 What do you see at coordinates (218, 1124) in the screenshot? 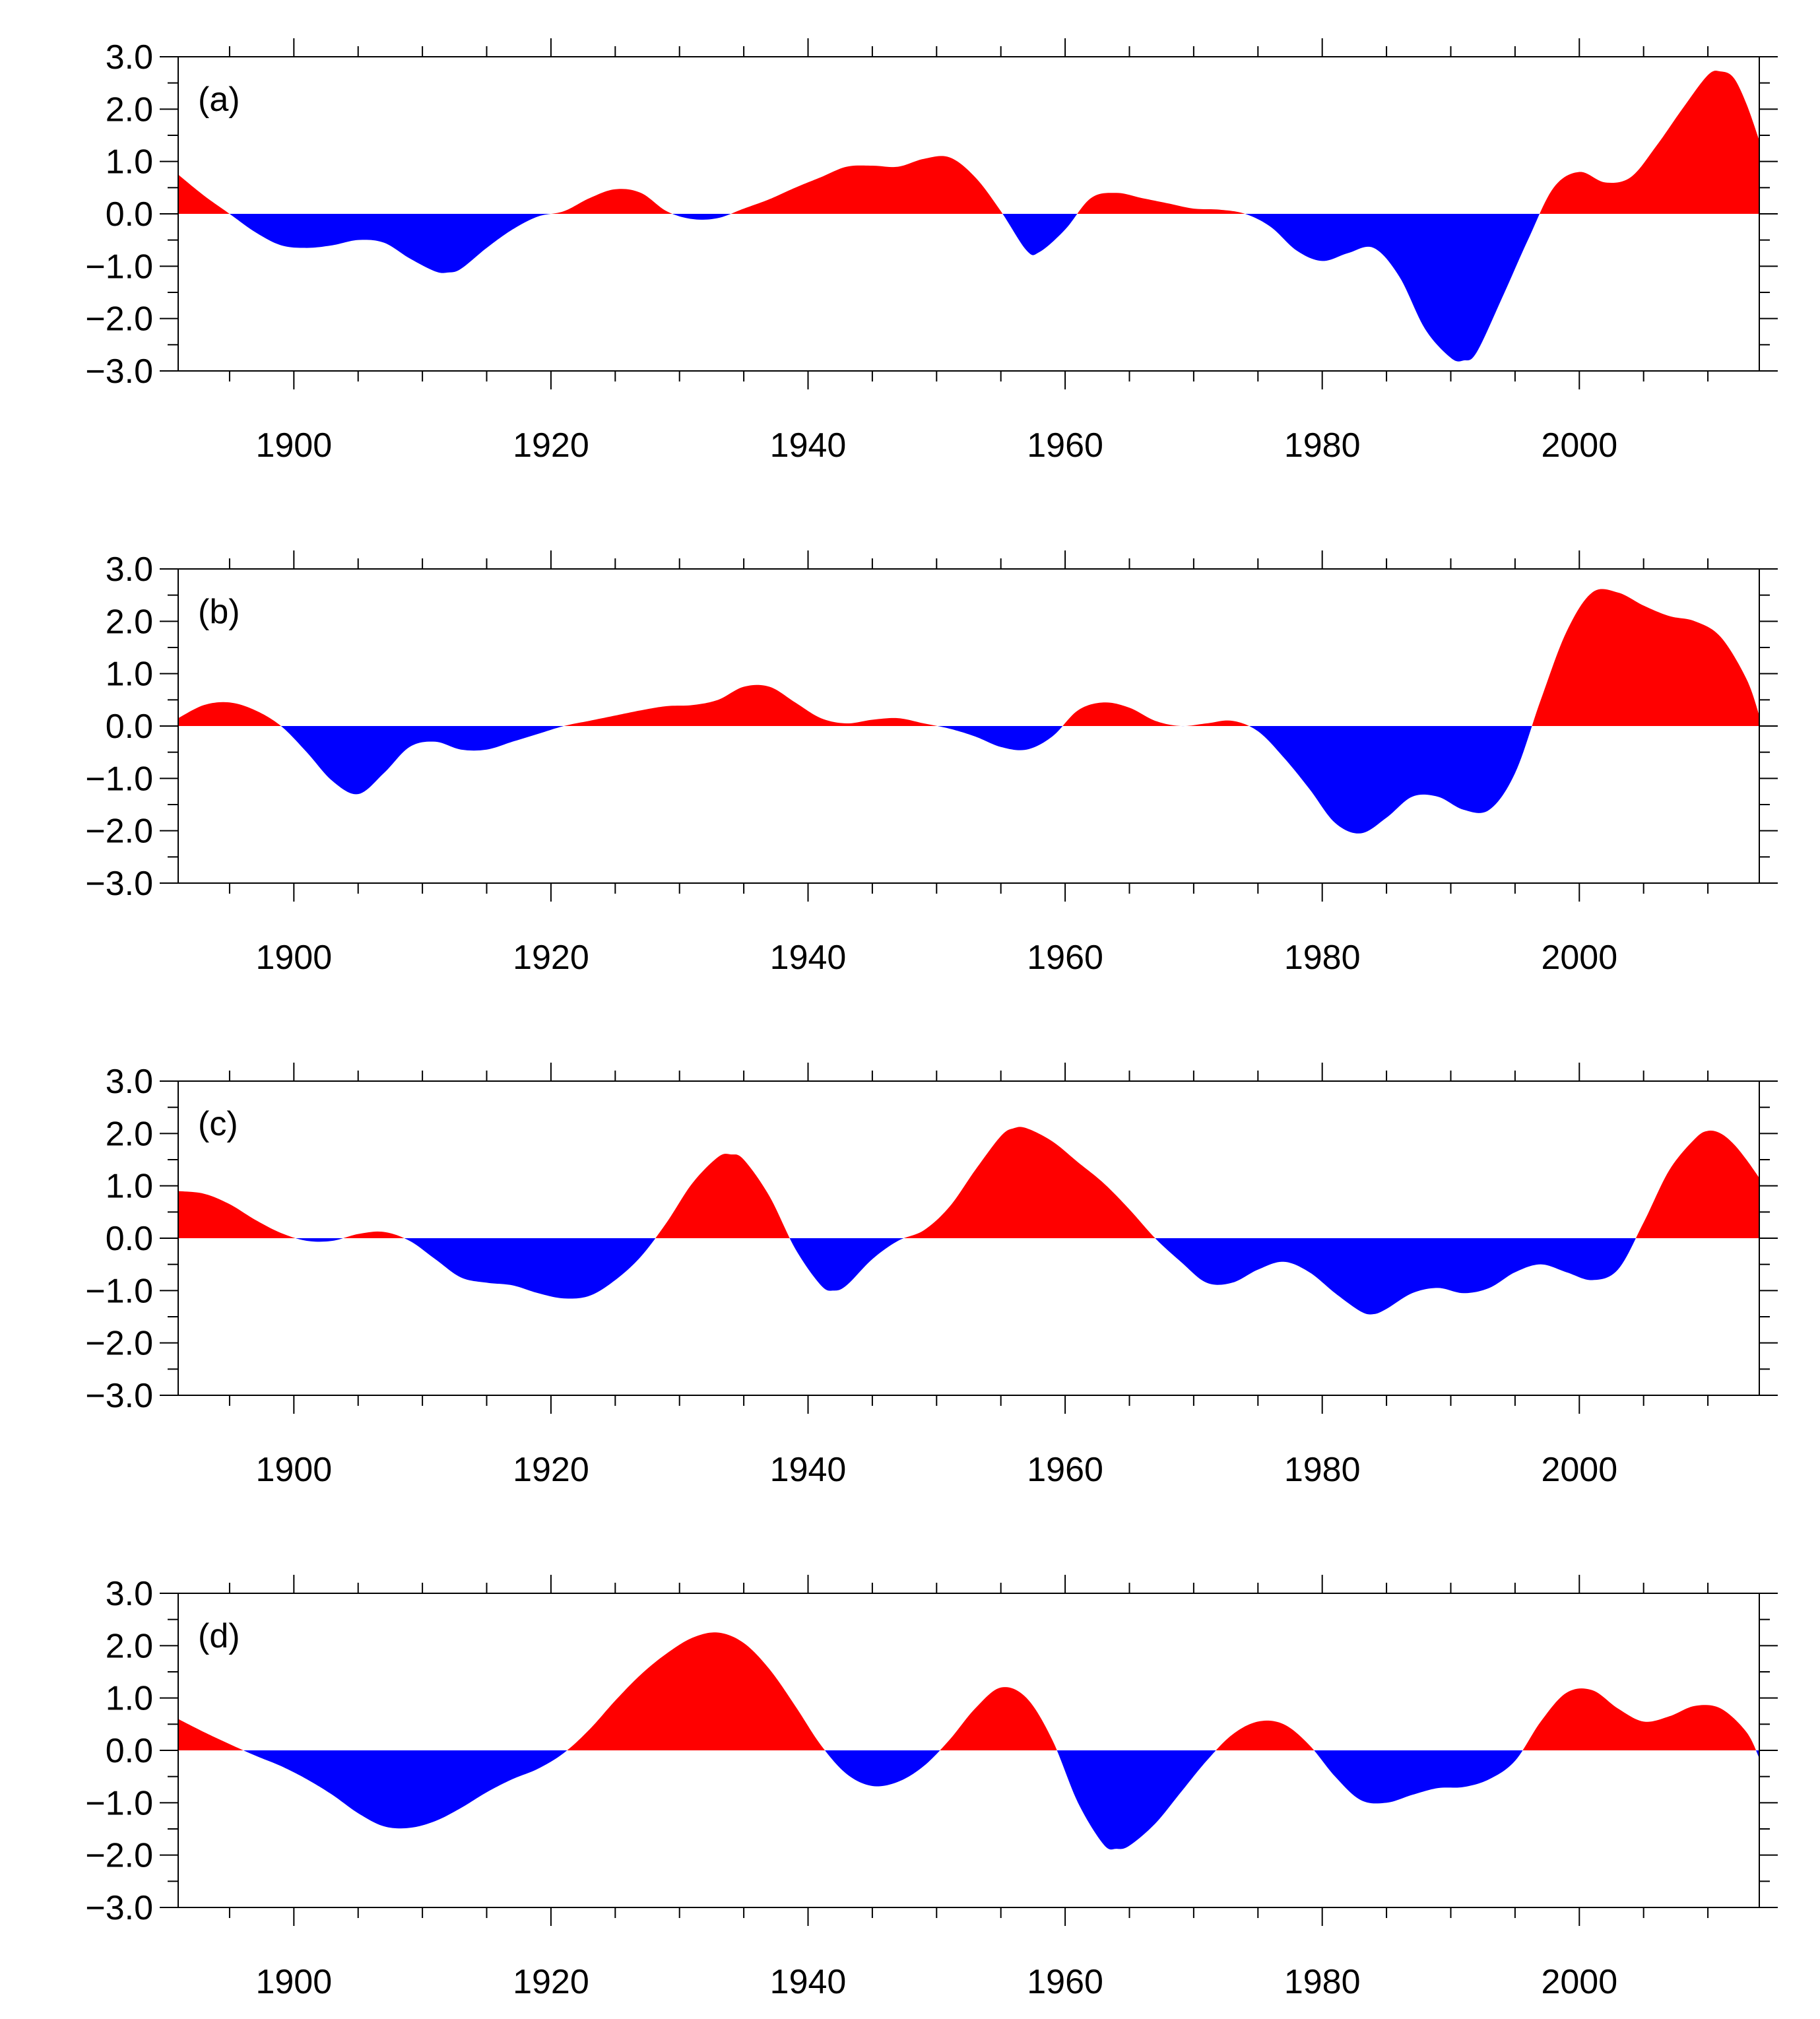
I see `panel-label: (c)` at bounding box center [218, 1124].